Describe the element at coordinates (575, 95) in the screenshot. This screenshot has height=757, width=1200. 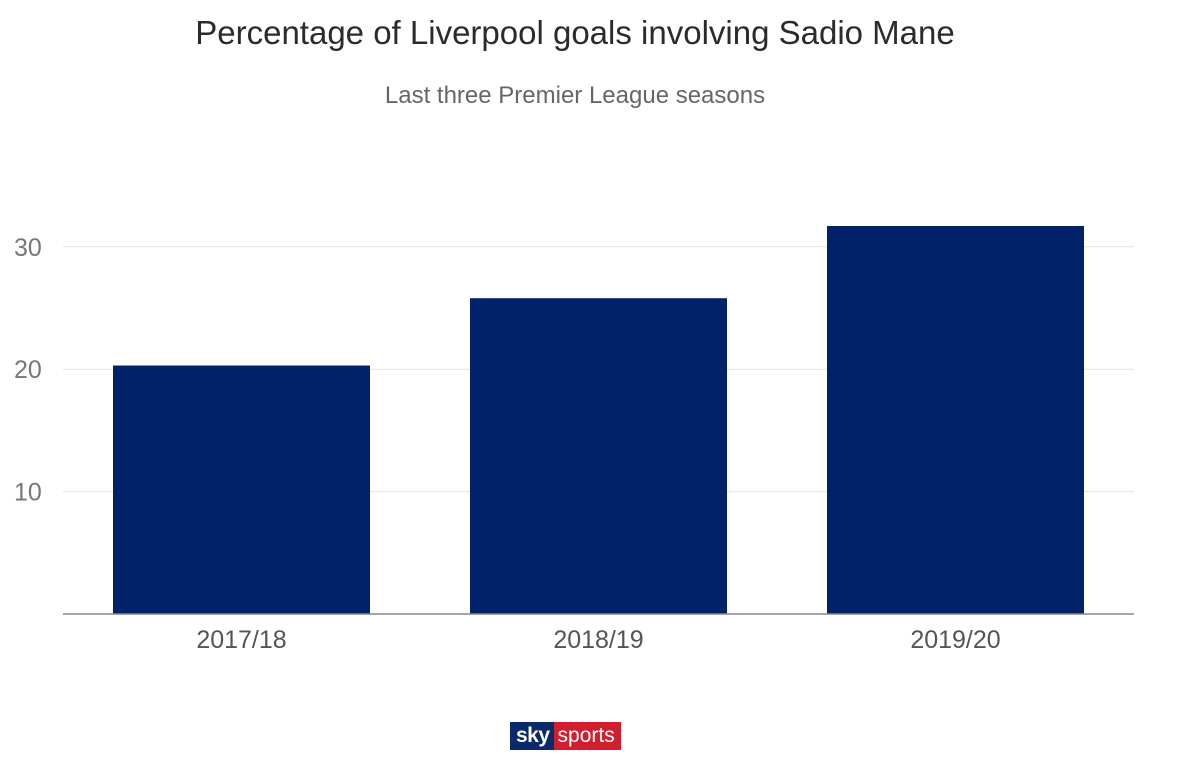
I see `chart-subtitle: Last three Premier League seasons` at that location.